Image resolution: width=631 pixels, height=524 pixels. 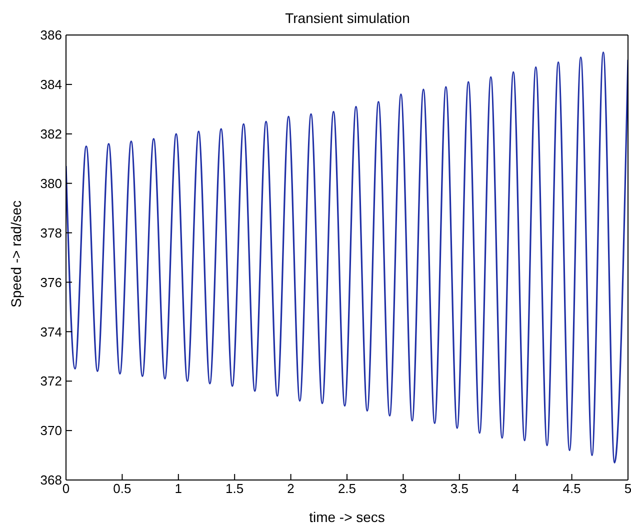 I want to click on x-tick-label: 1.5, so click(x=235, y=488).